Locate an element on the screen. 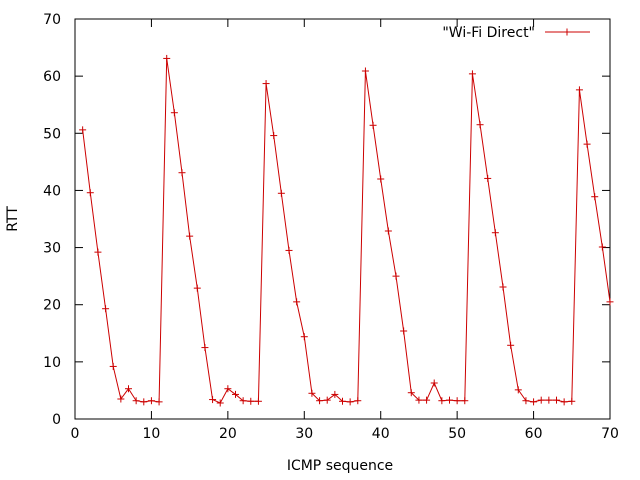 The height and width of the screenshot is (480, 640). y-tick-label: 10 is located at coordinates (52, 363).